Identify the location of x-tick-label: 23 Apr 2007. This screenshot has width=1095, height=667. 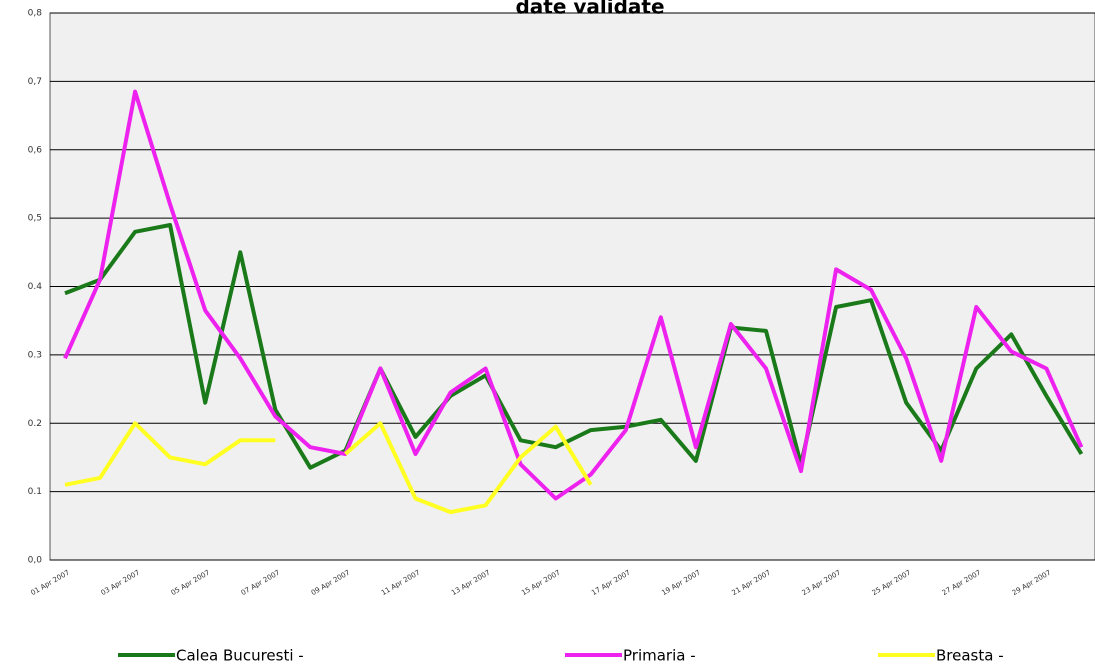
(821, 583).